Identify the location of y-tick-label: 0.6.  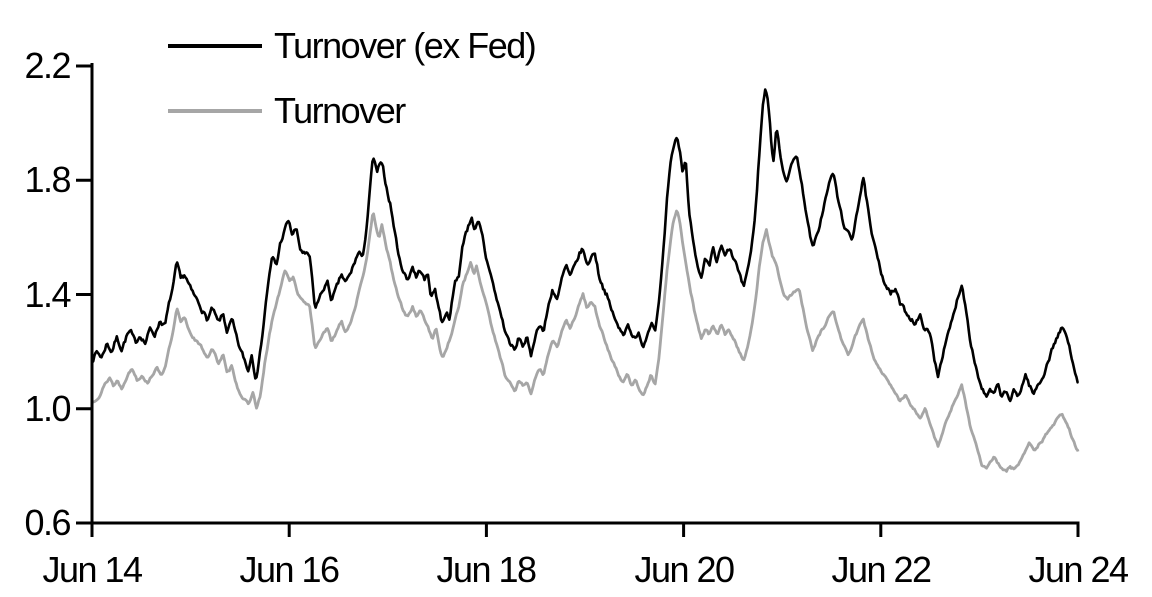
(47, 522).